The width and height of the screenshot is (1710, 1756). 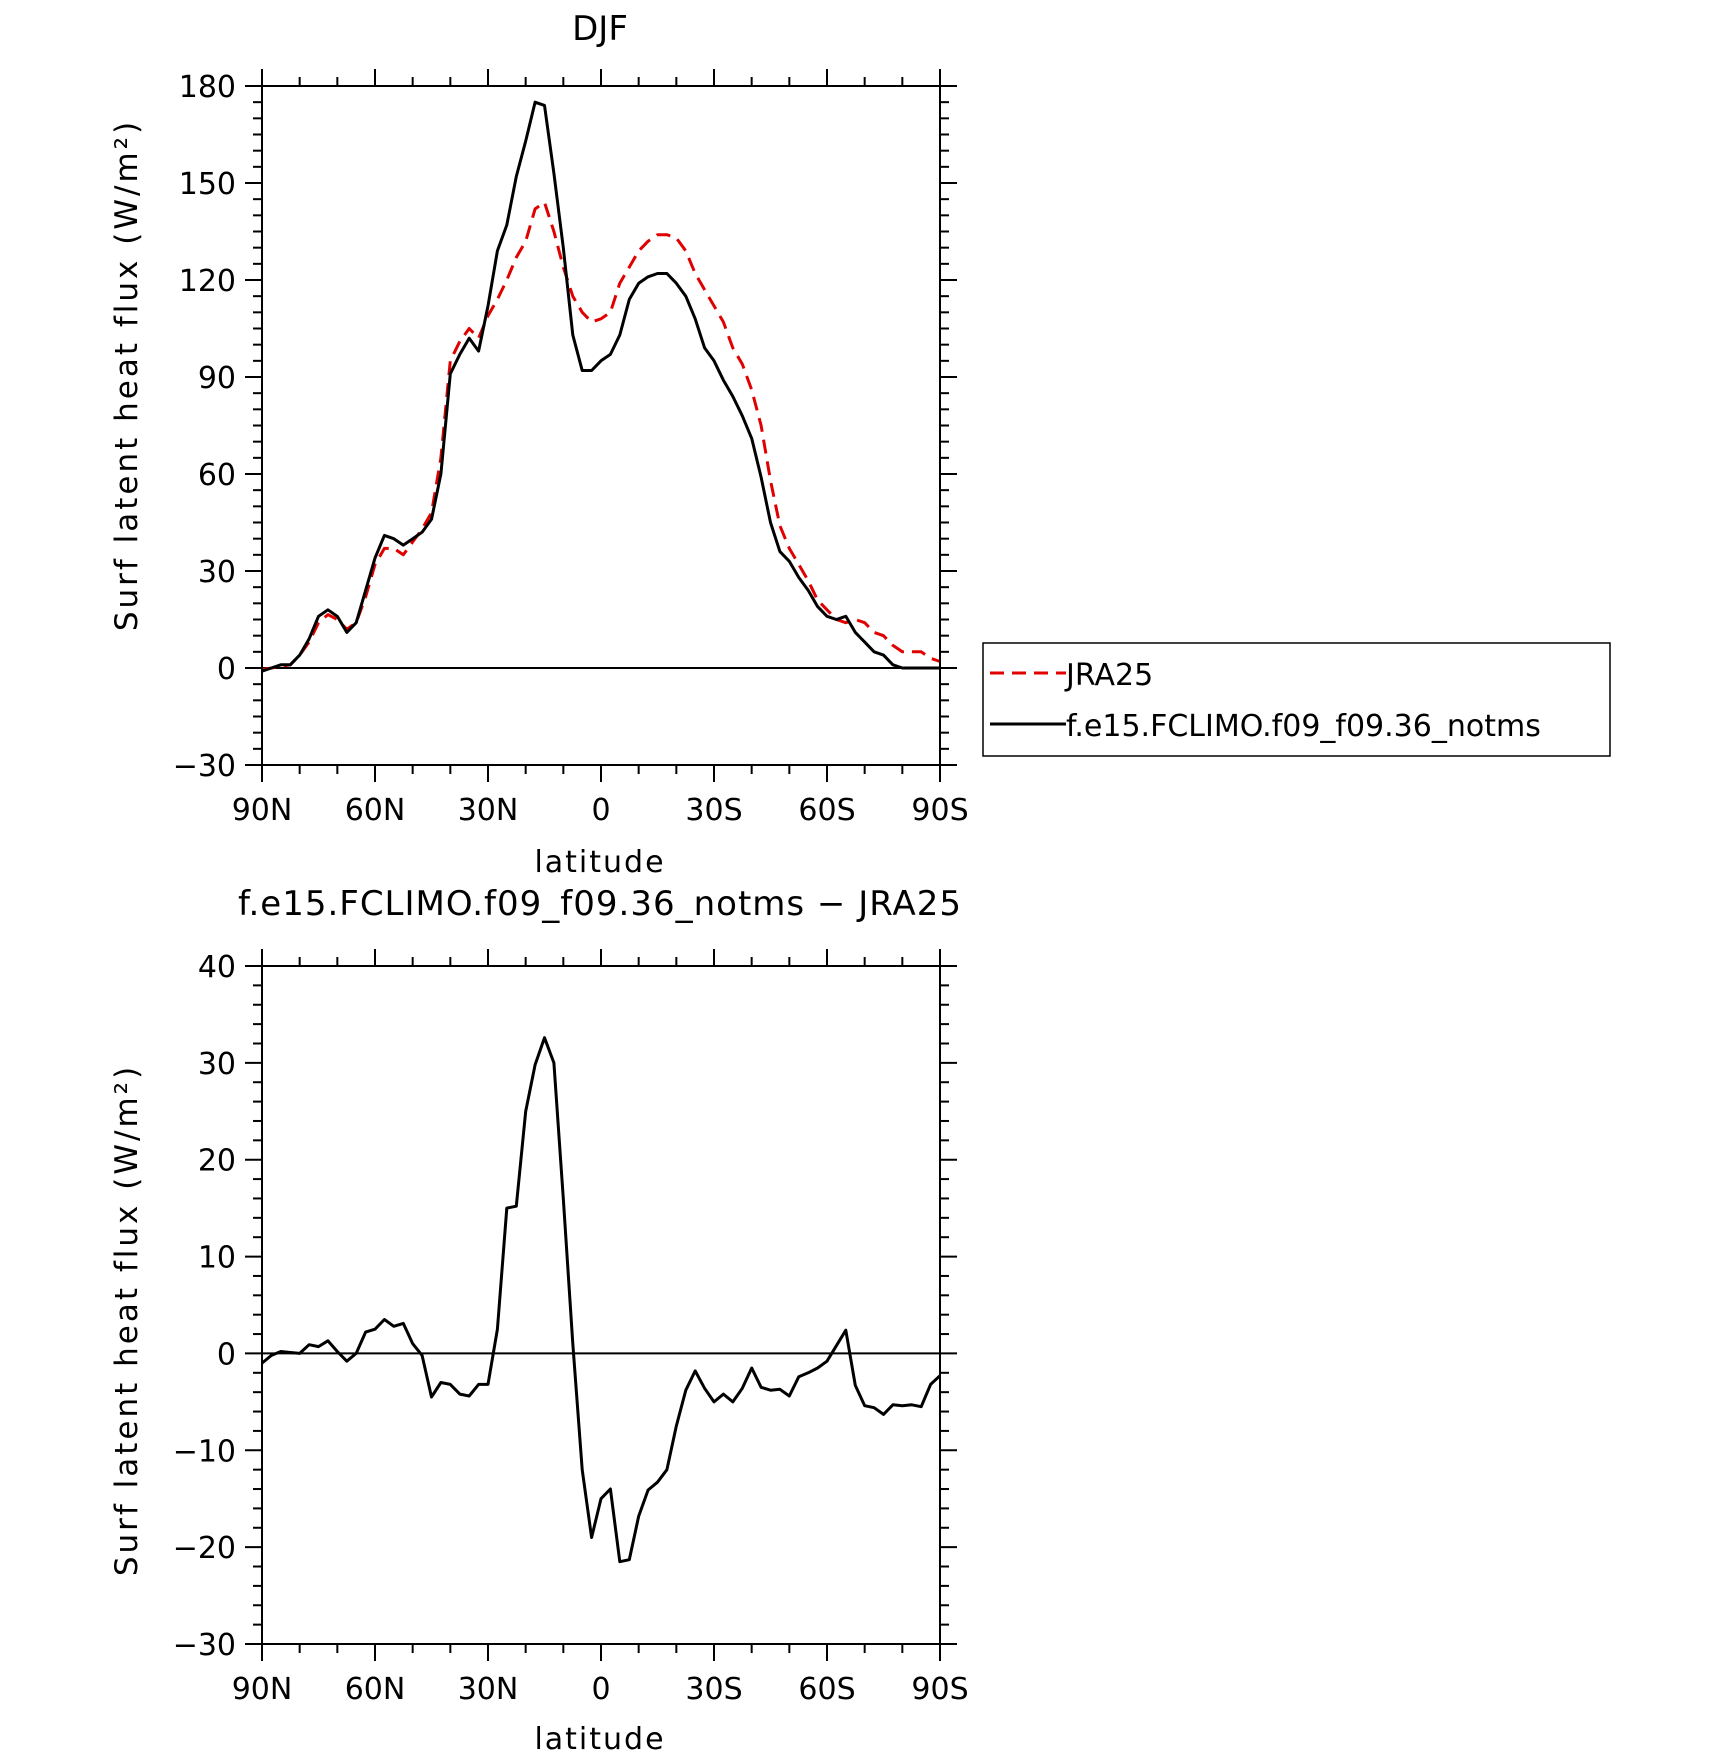 I want to click on bottom-y-tick-label: 30, so click(x=217, y=1064).